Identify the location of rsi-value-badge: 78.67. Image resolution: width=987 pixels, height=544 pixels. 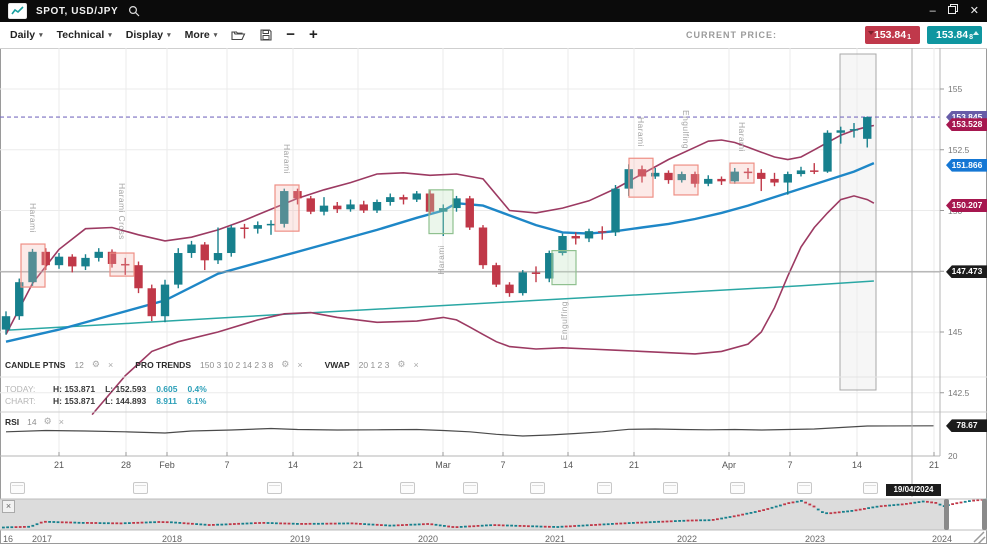
(966, 426).